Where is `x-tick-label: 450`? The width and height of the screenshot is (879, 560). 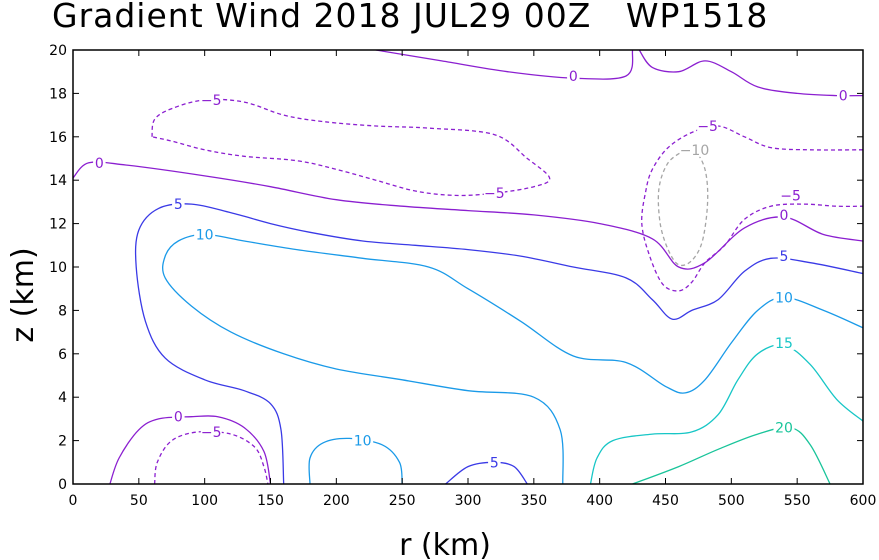 x-tick-label: 450 is located at coordinates (665, 501).